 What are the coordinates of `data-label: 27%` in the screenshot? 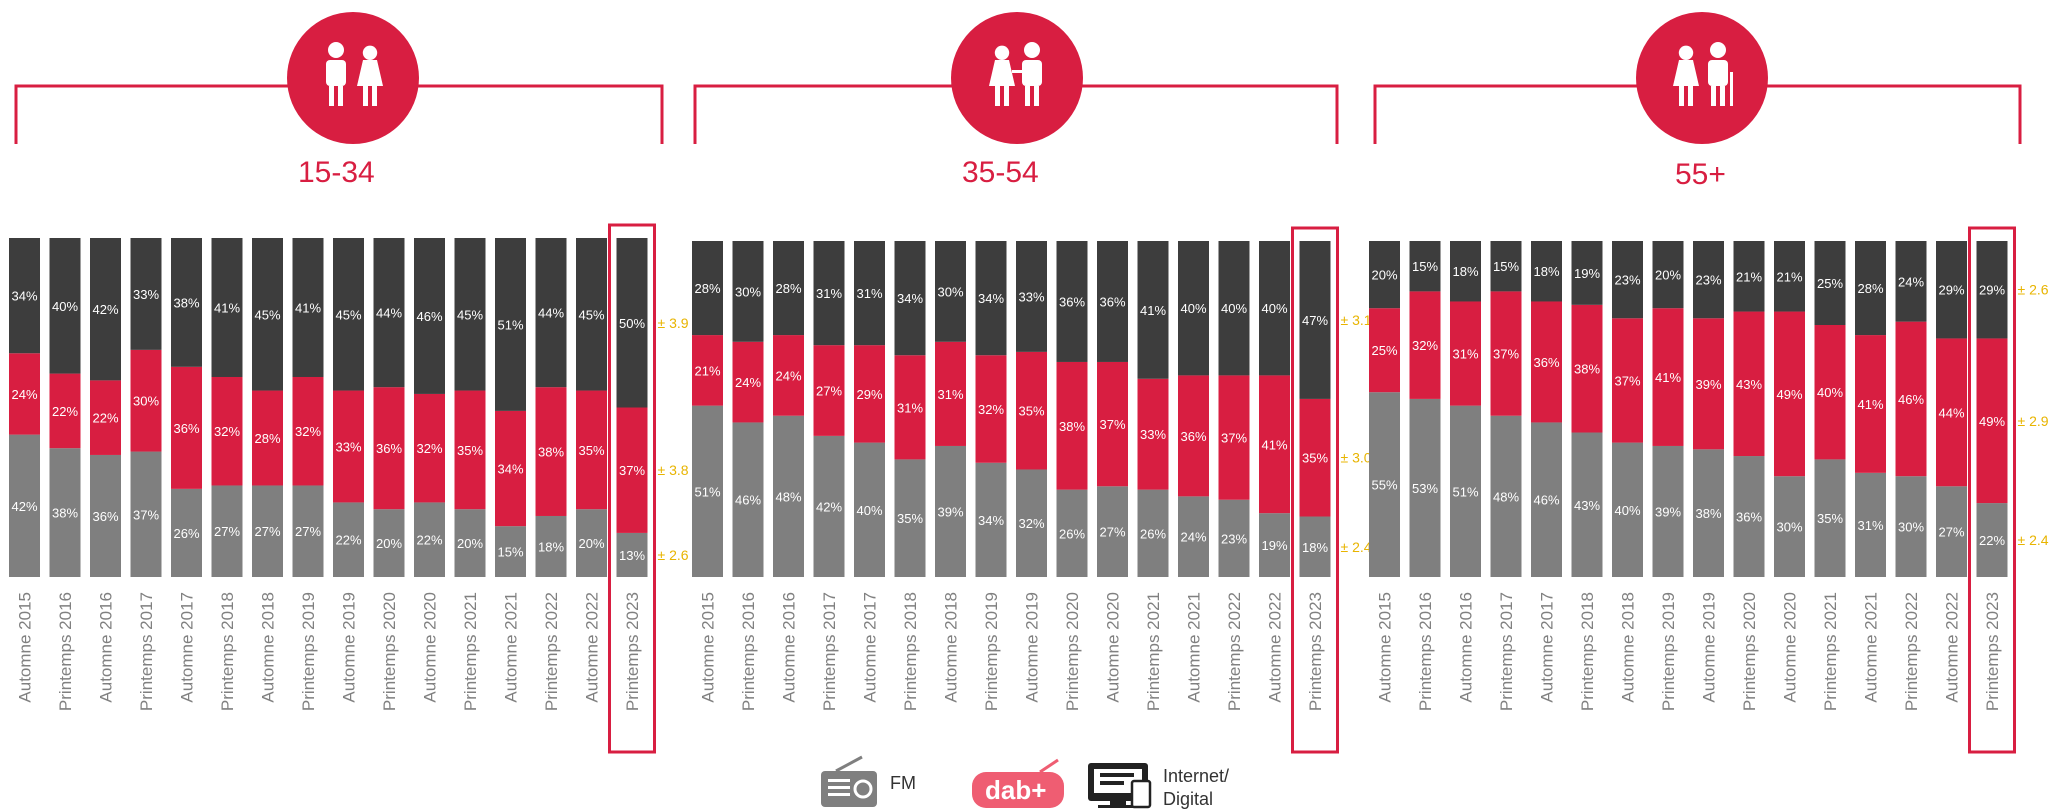 It's located at (308, 531).